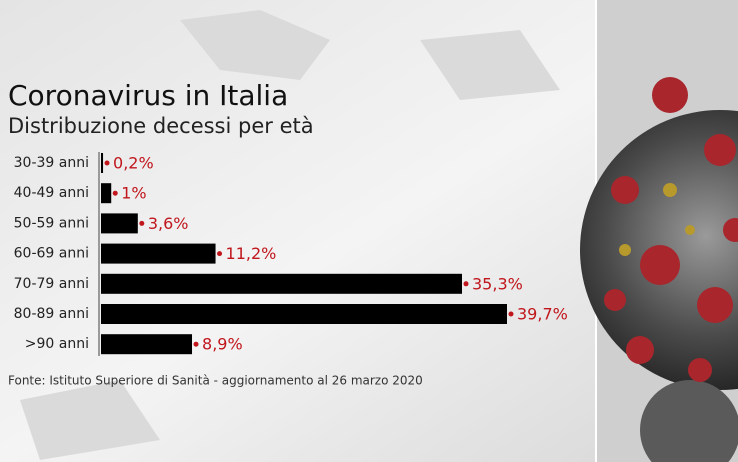 Image resolution: width=738 pixels, height=462 pixels. What do you see at coordinates (168, 223) in the screenshot?
I see `value-label: 3,6%` at bounding box center [168, 223].